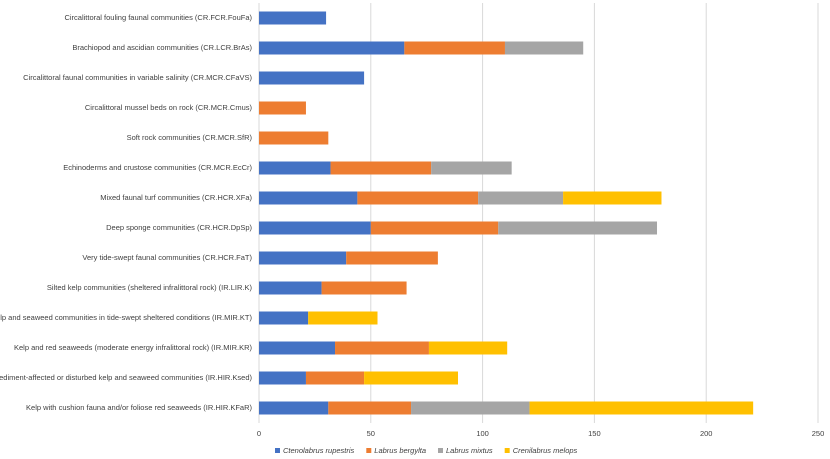 Image resolution: width=830 pixels, height=459 pixels. I want to click on legend-label: Labrus bergylta, so click(400, 450).